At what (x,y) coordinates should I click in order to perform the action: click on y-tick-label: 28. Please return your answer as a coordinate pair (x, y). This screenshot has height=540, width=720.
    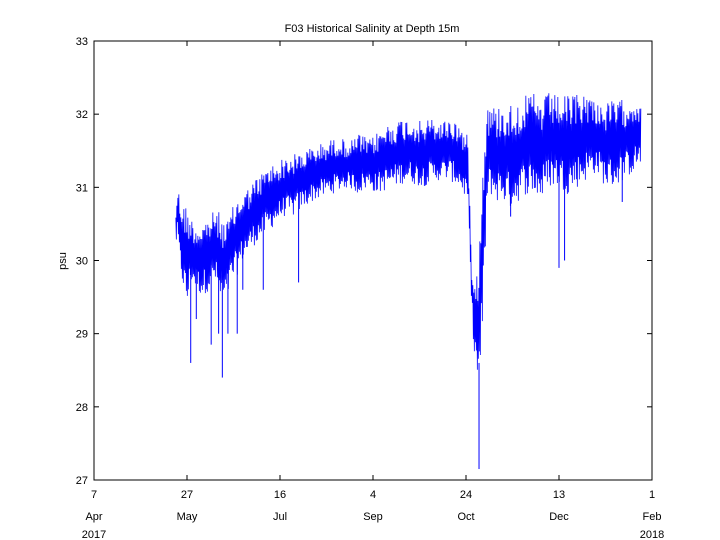
    Looking at the image, I should click on (82, 408).